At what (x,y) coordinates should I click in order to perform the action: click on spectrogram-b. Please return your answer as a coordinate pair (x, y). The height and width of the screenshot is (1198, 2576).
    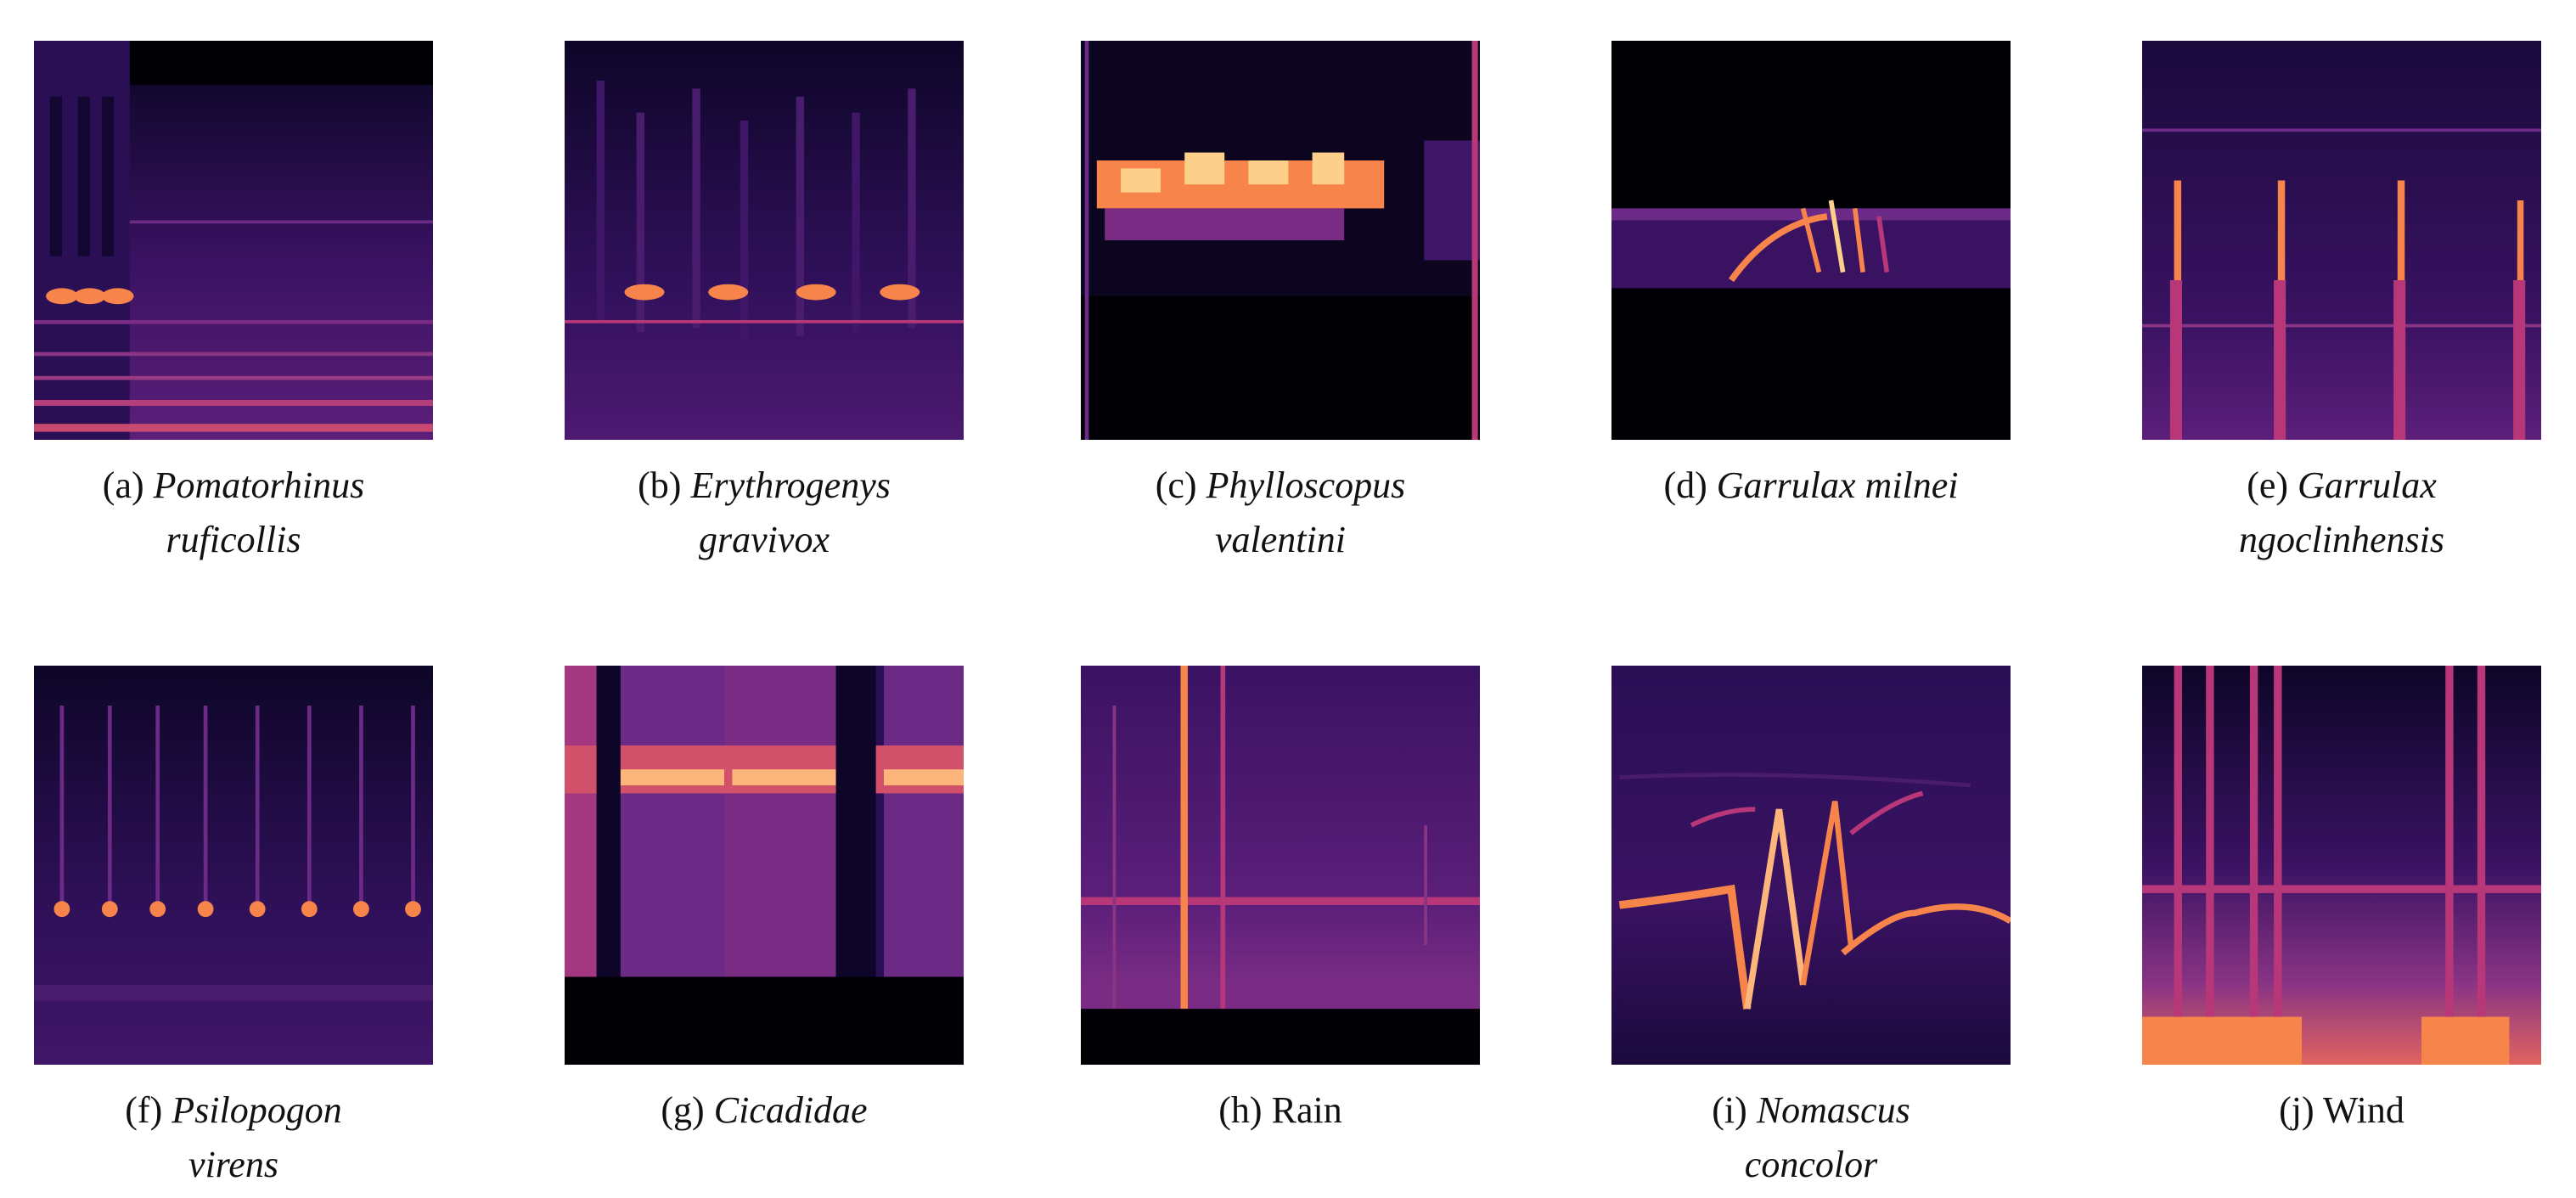
    Looking at the image, I should click on (764, 240).